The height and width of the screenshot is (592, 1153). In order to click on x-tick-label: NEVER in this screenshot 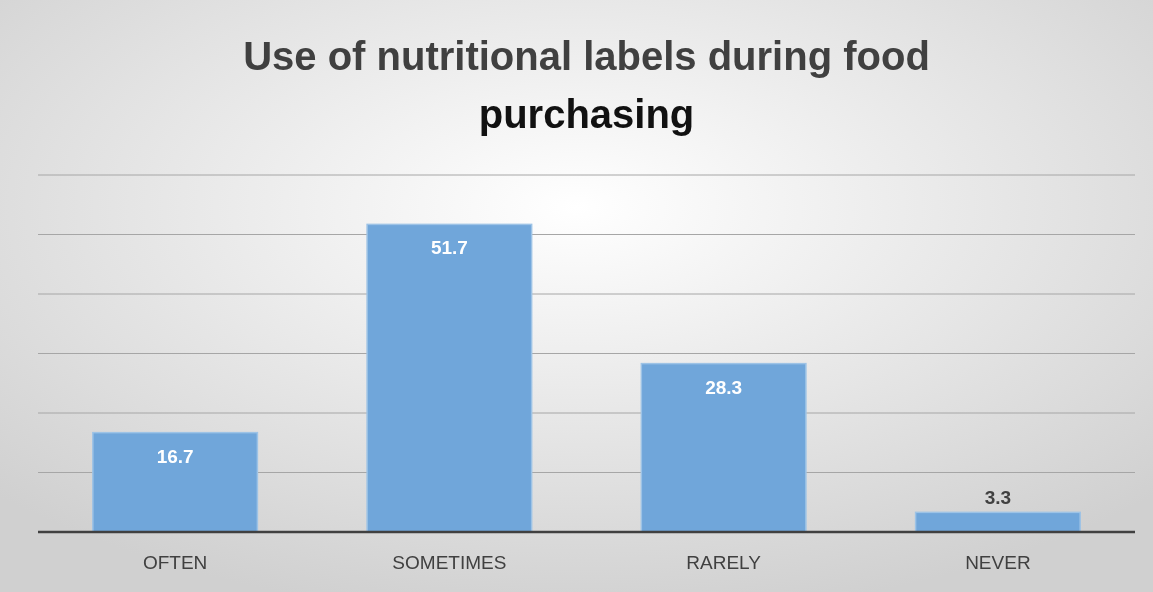, I will do `click(998, 562)`.